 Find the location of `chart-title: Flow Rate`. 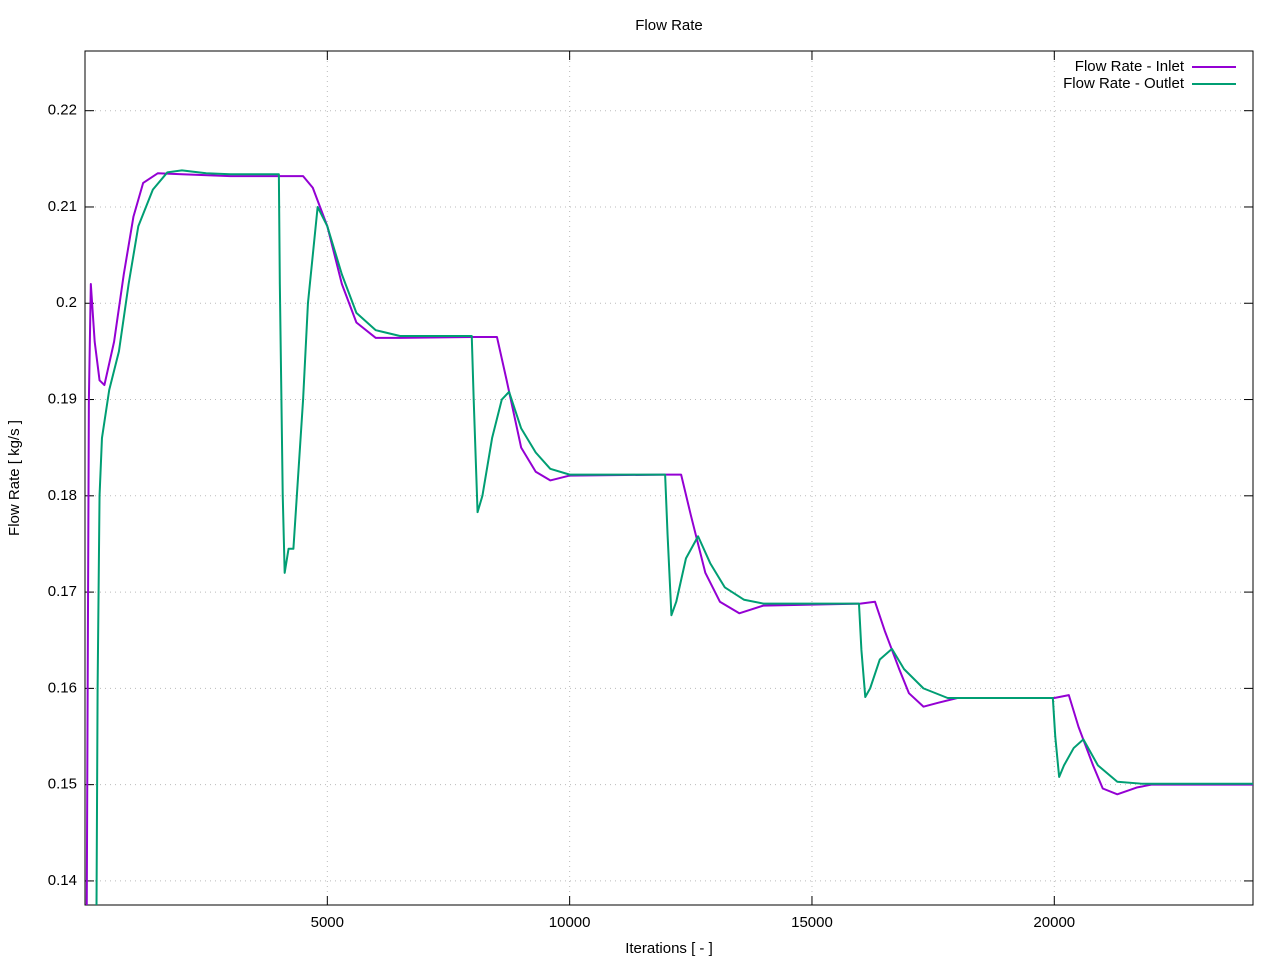

chart-title: Flow Rate is located at coordinates (669, 25).